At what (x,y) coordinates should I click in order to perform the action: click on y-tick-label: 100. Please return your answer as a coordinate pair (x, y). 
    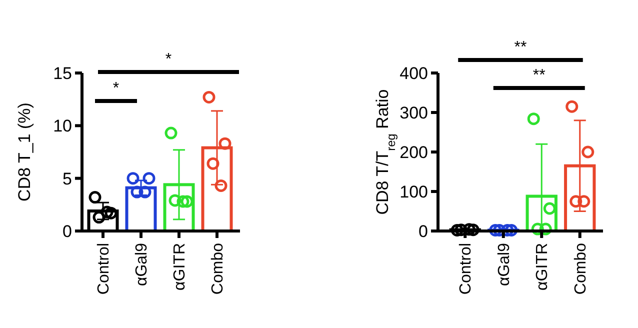
    Looking at the image, I should click on (414, 192).